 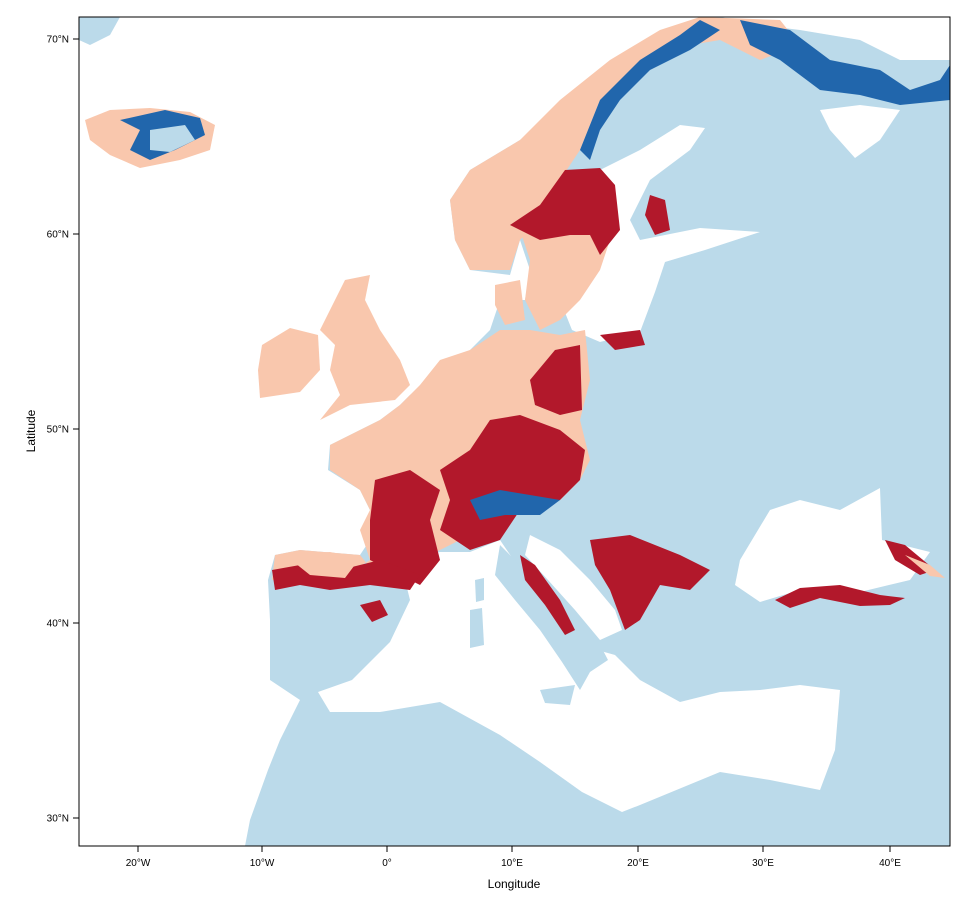 What do you see at coordinates (405, 527) in the screenshot?
I see `france-red` at bounding box center [405, 527].